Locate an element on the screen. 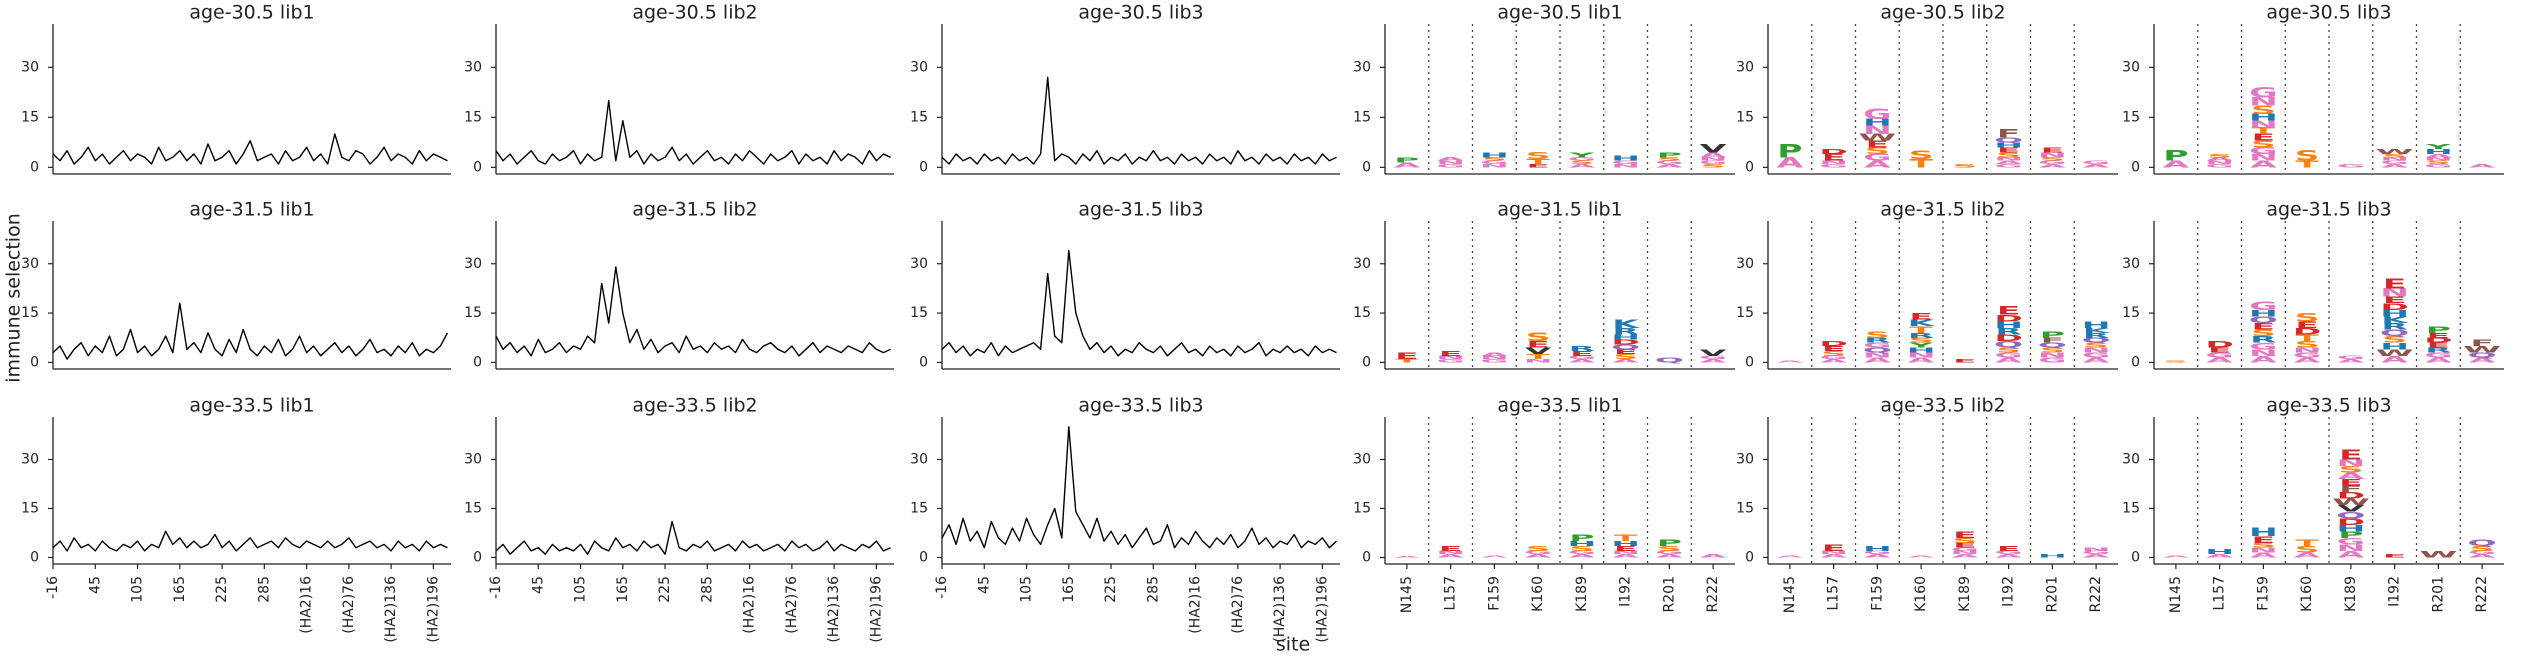 This screenshot has height=661, width=2527. panel-title: age-33.5 lib3 is located at coordinates (1140, 406).